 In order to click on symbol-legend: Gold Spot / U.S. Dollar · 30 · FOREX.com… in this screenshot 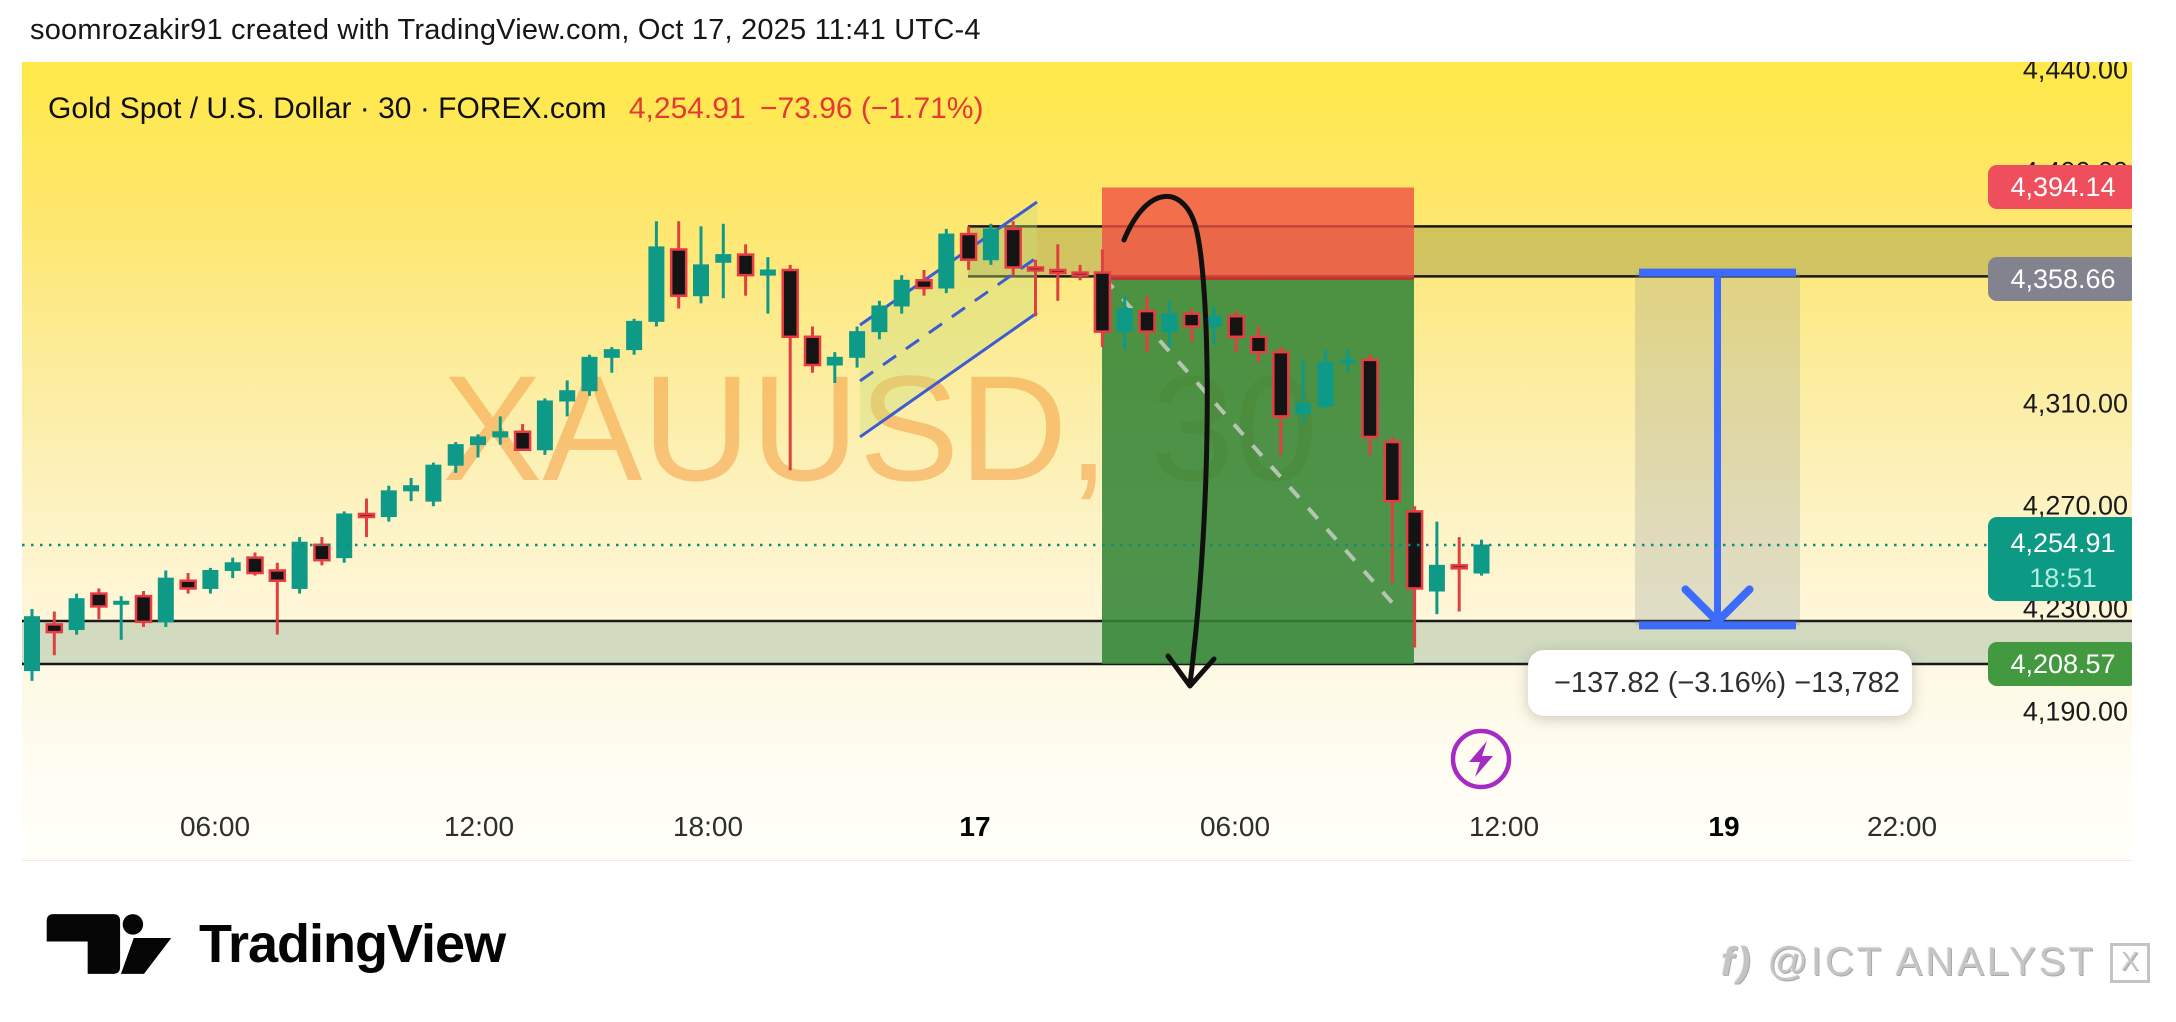, I will do `click(515, 109)`.